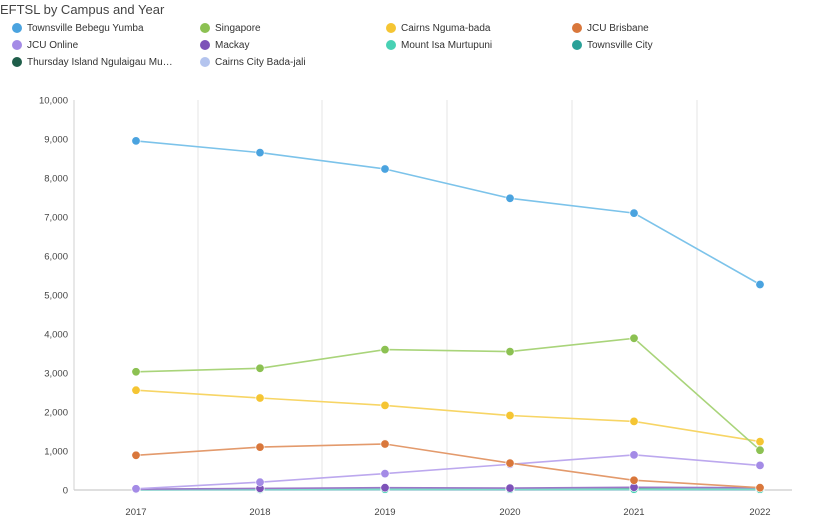  What do you see at coordinates (633, 512) in the screenshot?
I see `x-tick-label: 2021` at bounding box center [633, 512].